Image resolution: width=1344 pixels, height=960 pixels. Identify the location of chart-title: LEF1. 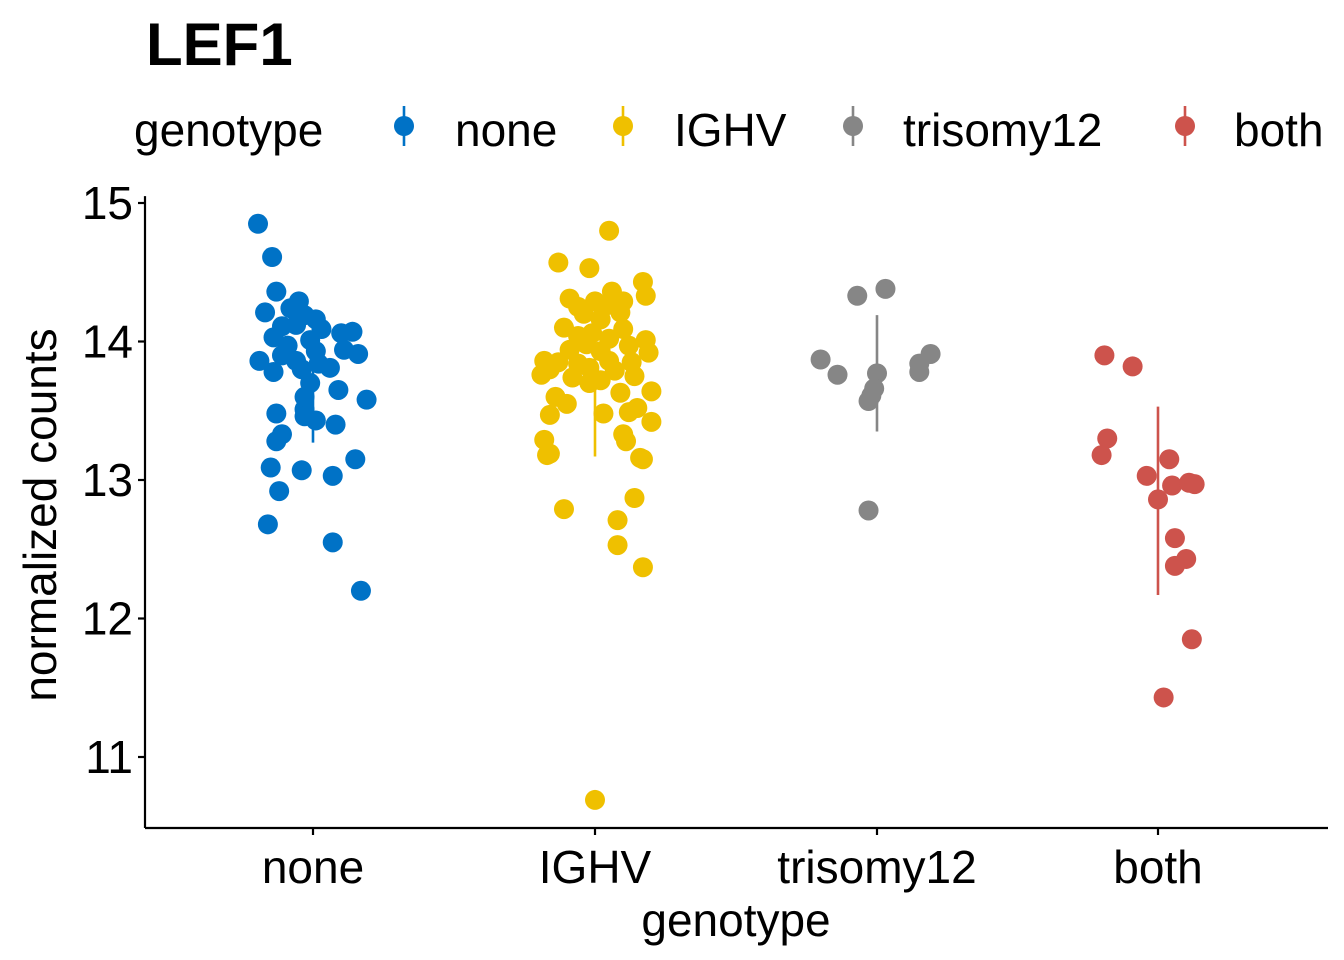
(219, 44).